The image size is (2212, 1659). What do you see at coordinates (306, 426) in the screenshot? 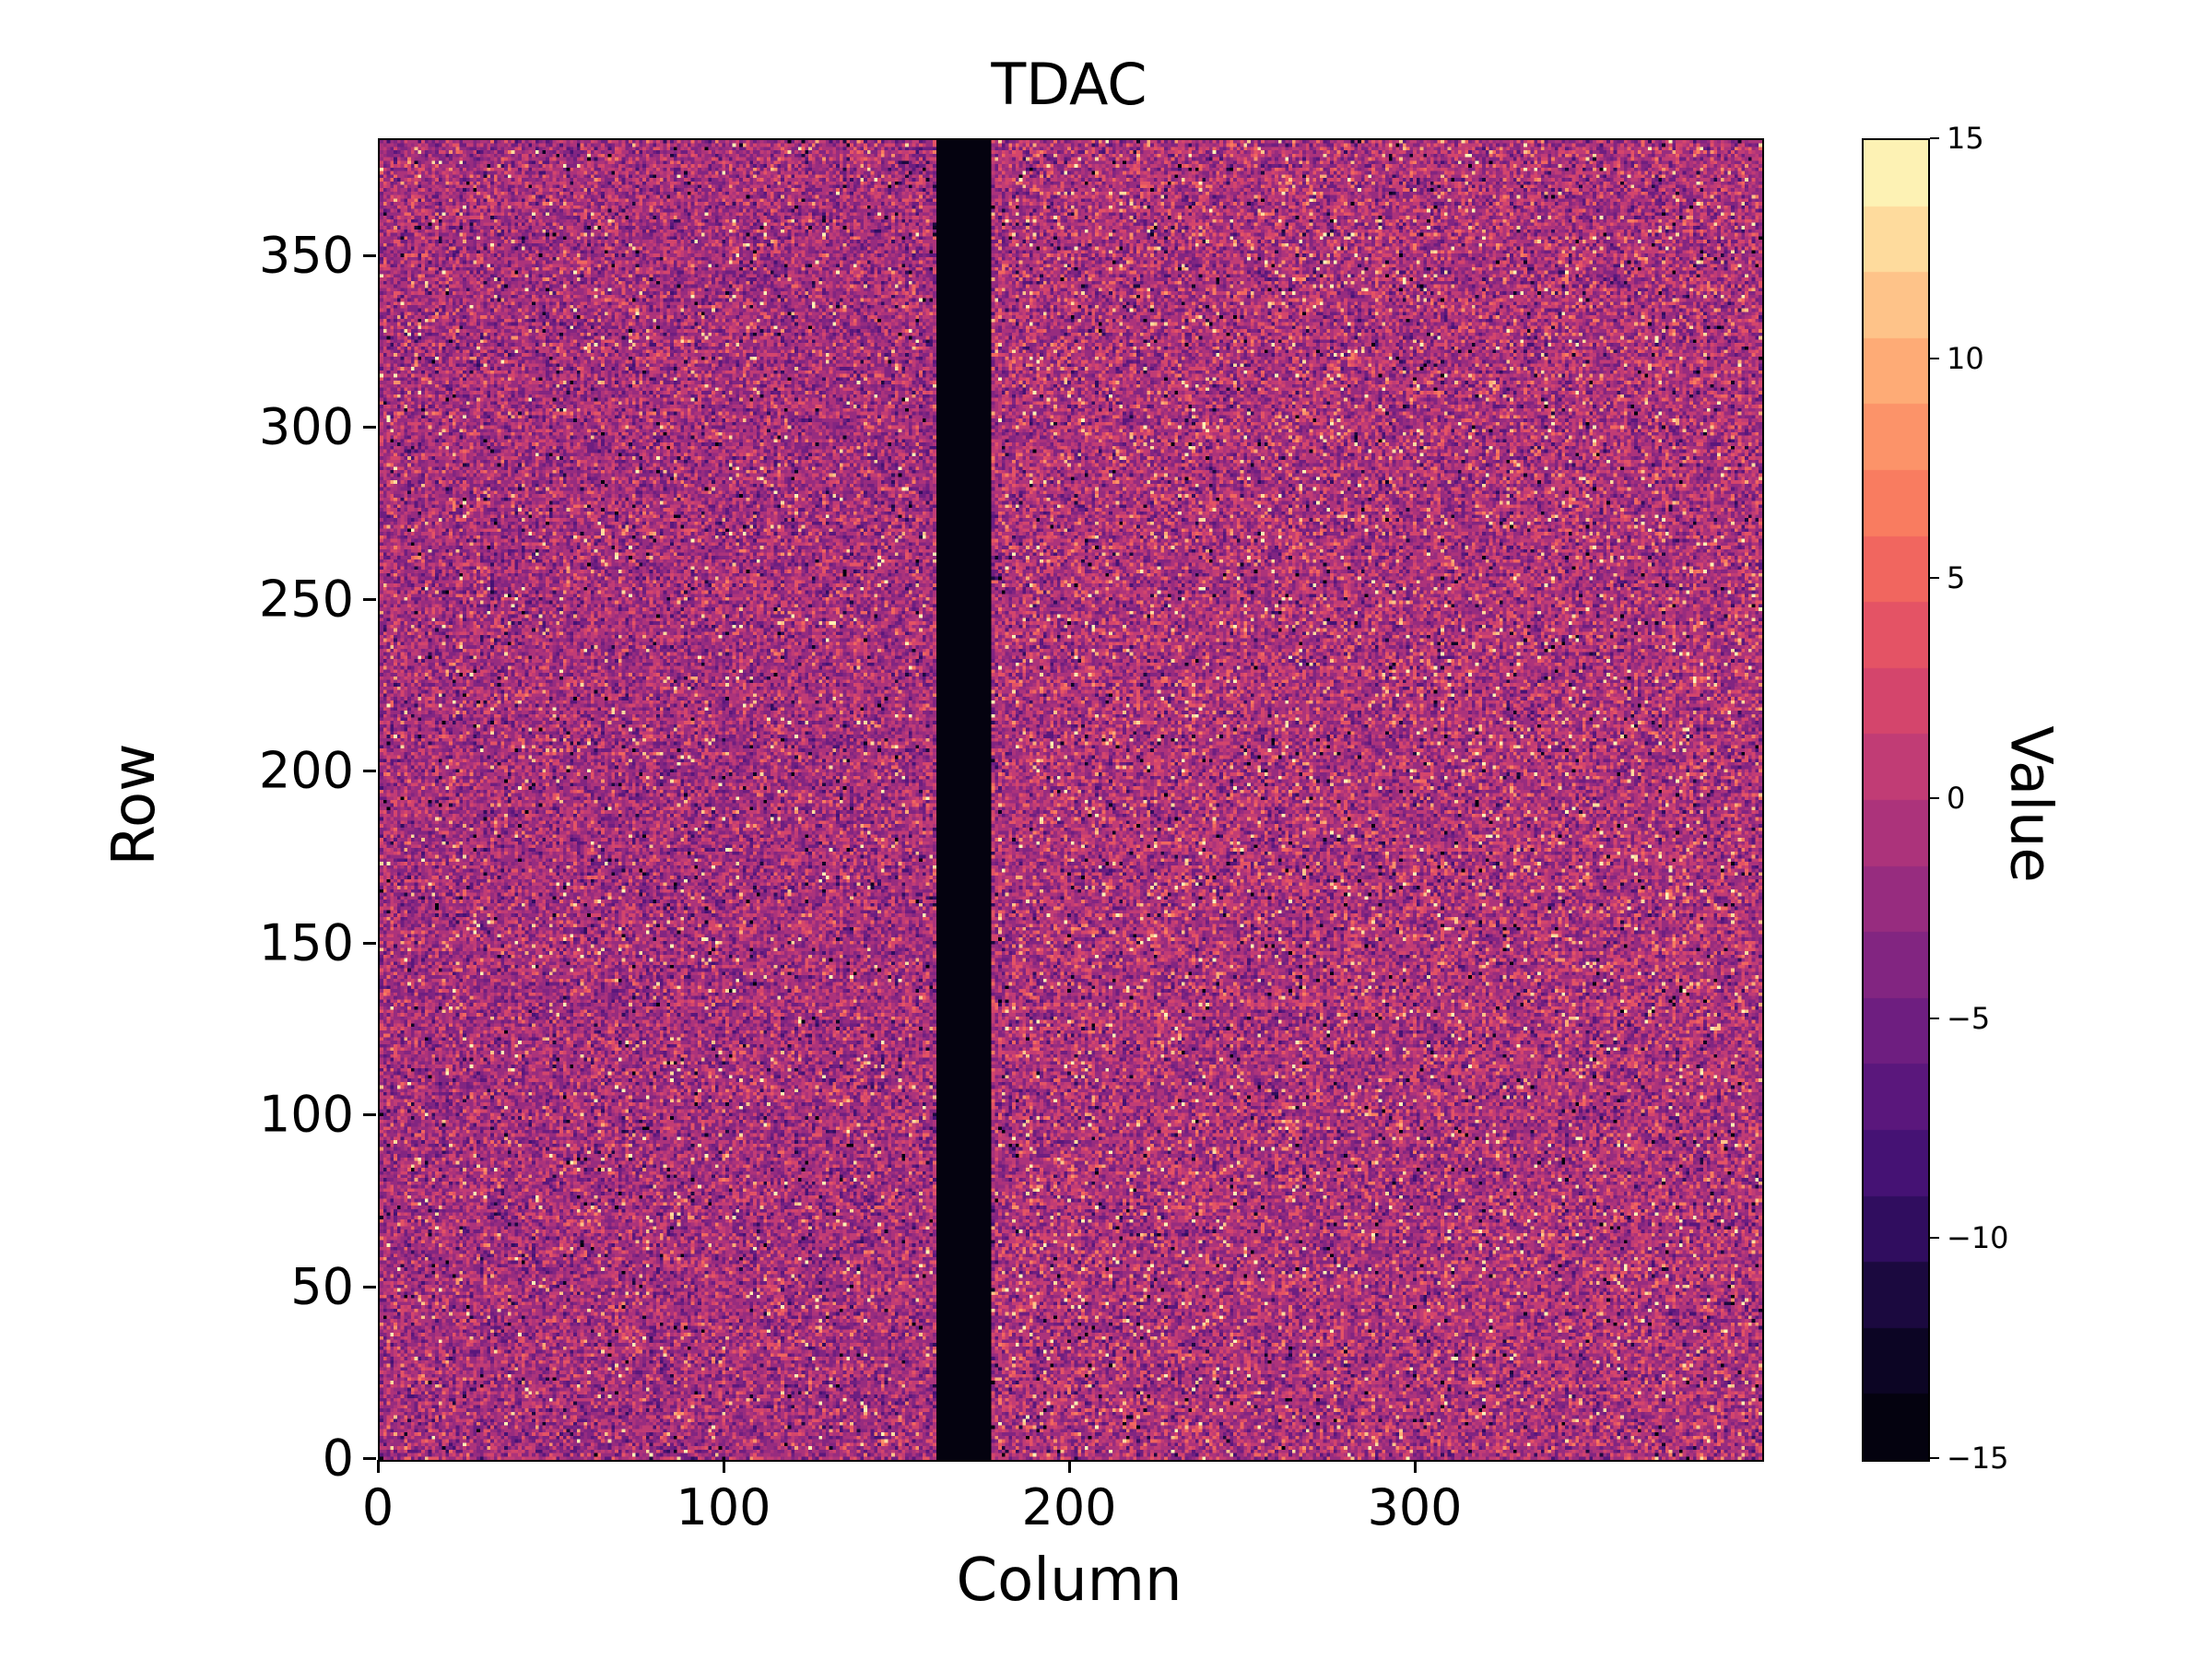
I see `y-tick-label: 300` at bounding box center [306, 426].